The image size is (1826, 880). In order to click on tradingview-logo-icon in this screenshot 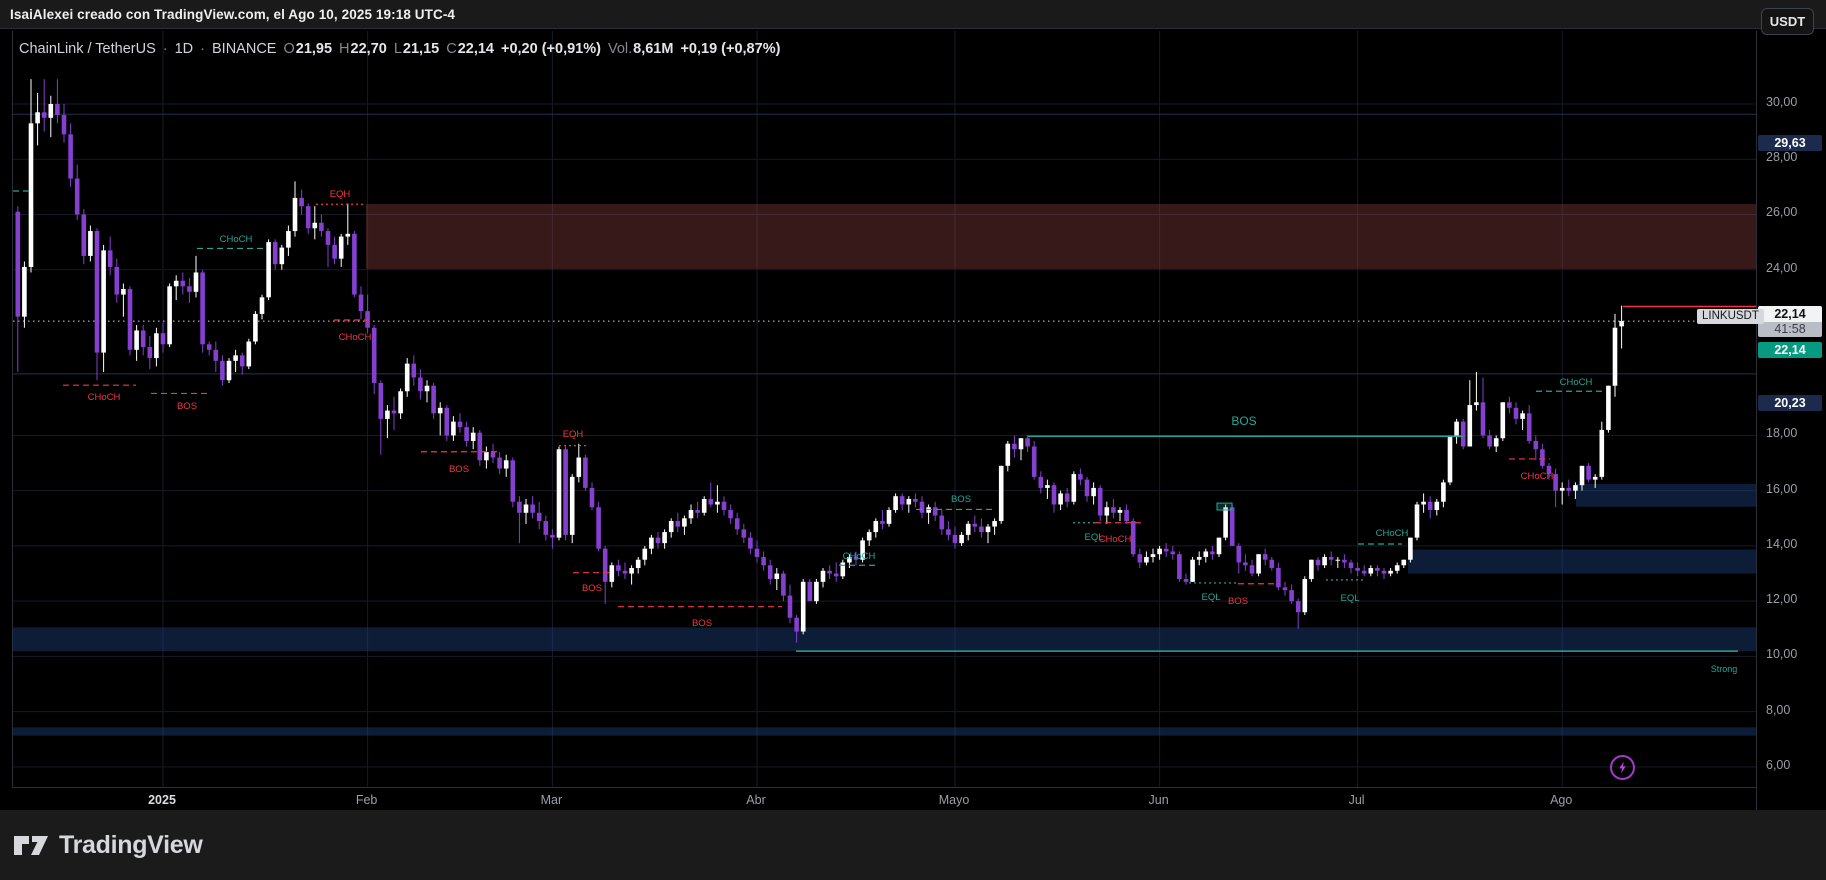, I will do `click(31, 845)`.